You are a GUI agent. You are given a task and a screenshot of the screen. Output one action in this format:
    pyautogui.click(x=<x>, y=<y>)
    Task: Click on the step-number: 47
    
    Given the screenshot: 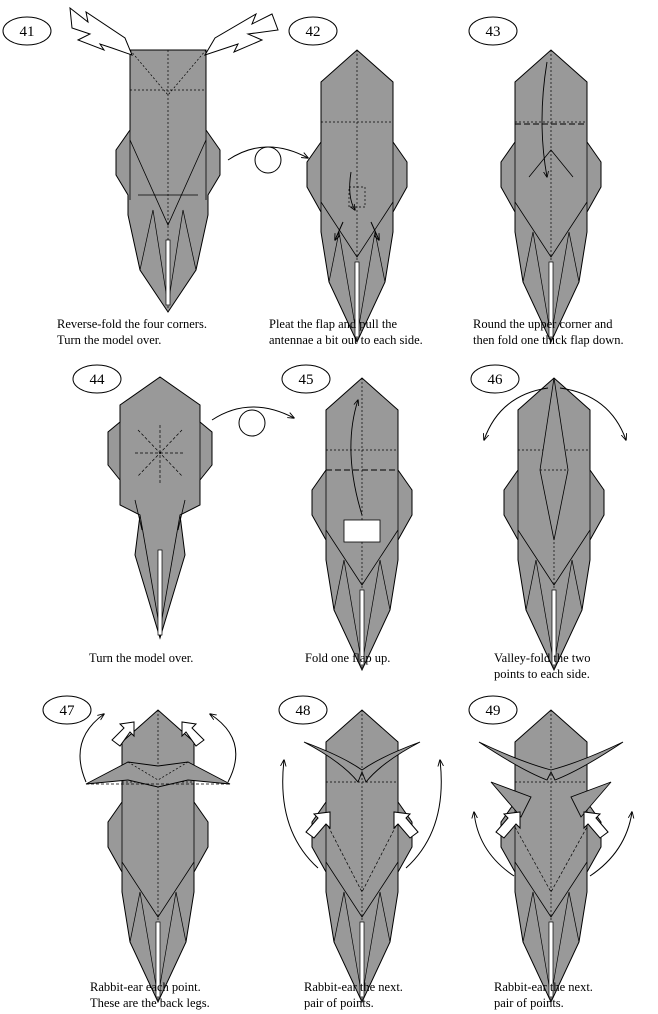 What is the action you would take?
    pyautogui.click(x=68, y=711)
    